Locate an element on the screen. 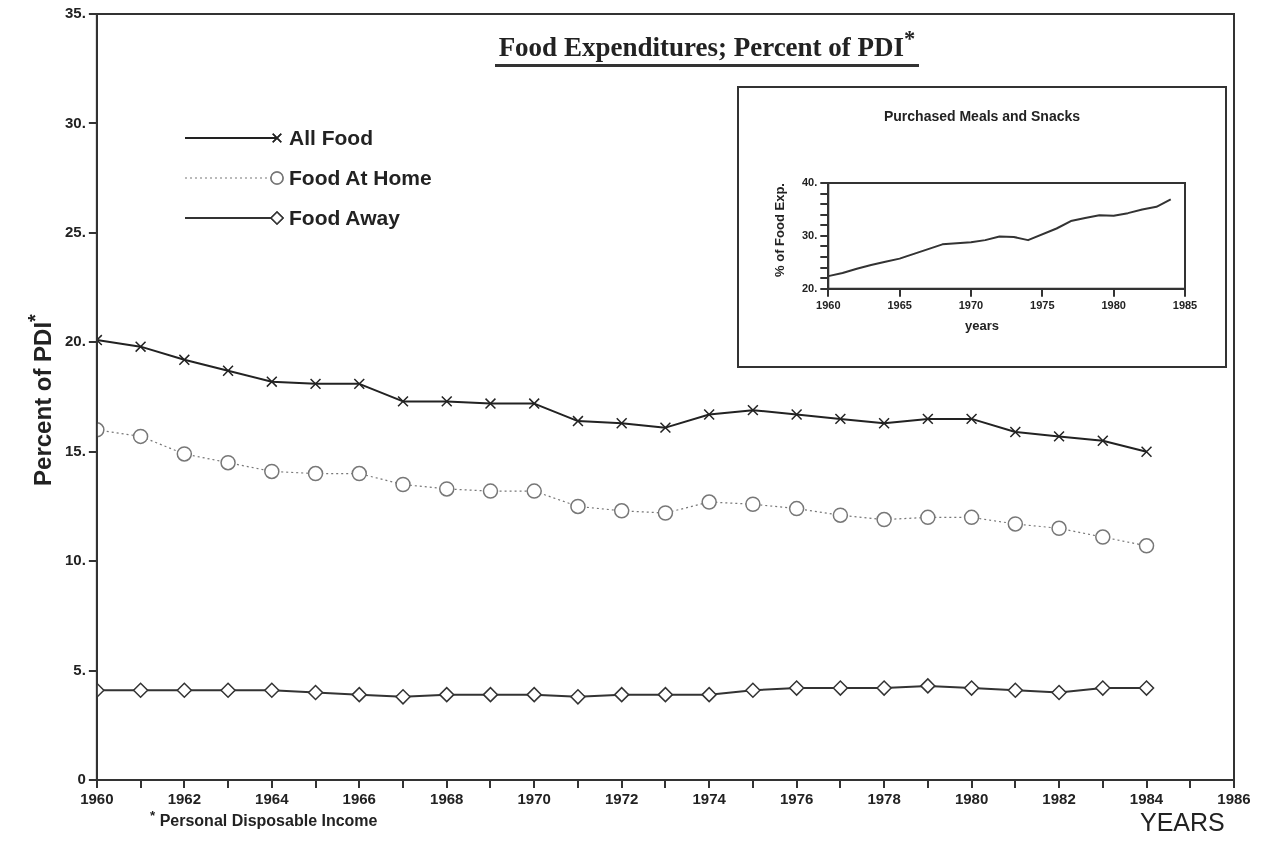 The image size is (1274, 842). x-tick-label: 1975 is located at coordinates (1042, 305).